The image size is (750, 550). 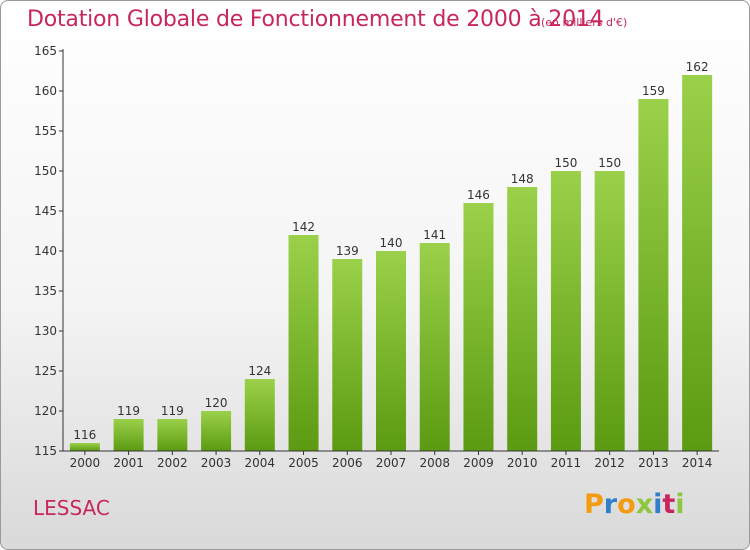 What do you see at coordinates (216, 463) in the screenshot?
I see `x-tick-label-2003: 2003` at bounding box center [216, 463].